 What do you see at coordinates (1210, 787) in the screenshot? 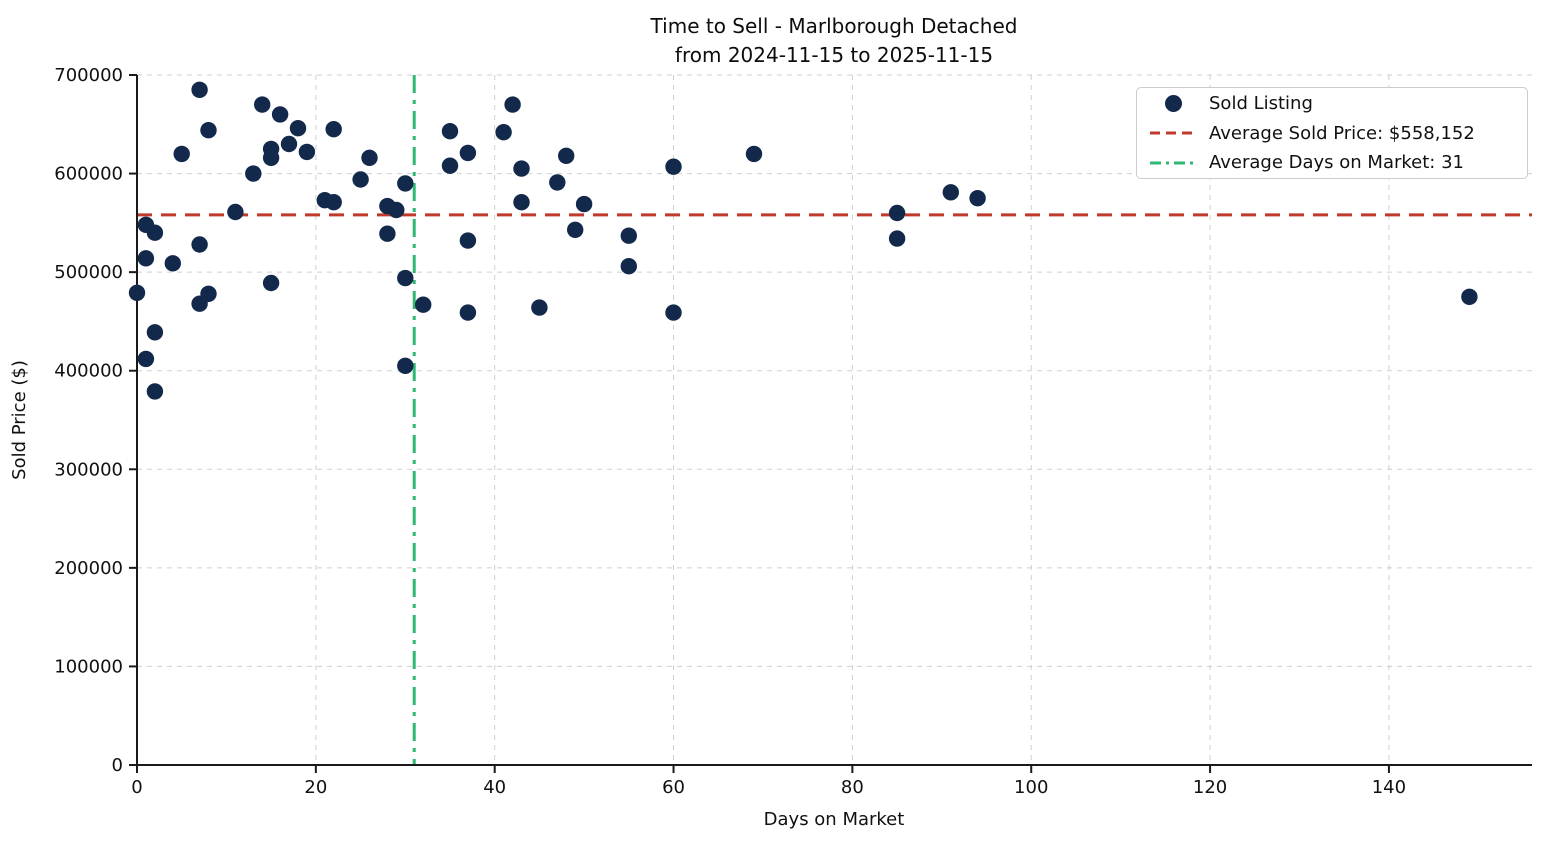
I see `x-tick-label: 120` at bounding box center [1210, 787].